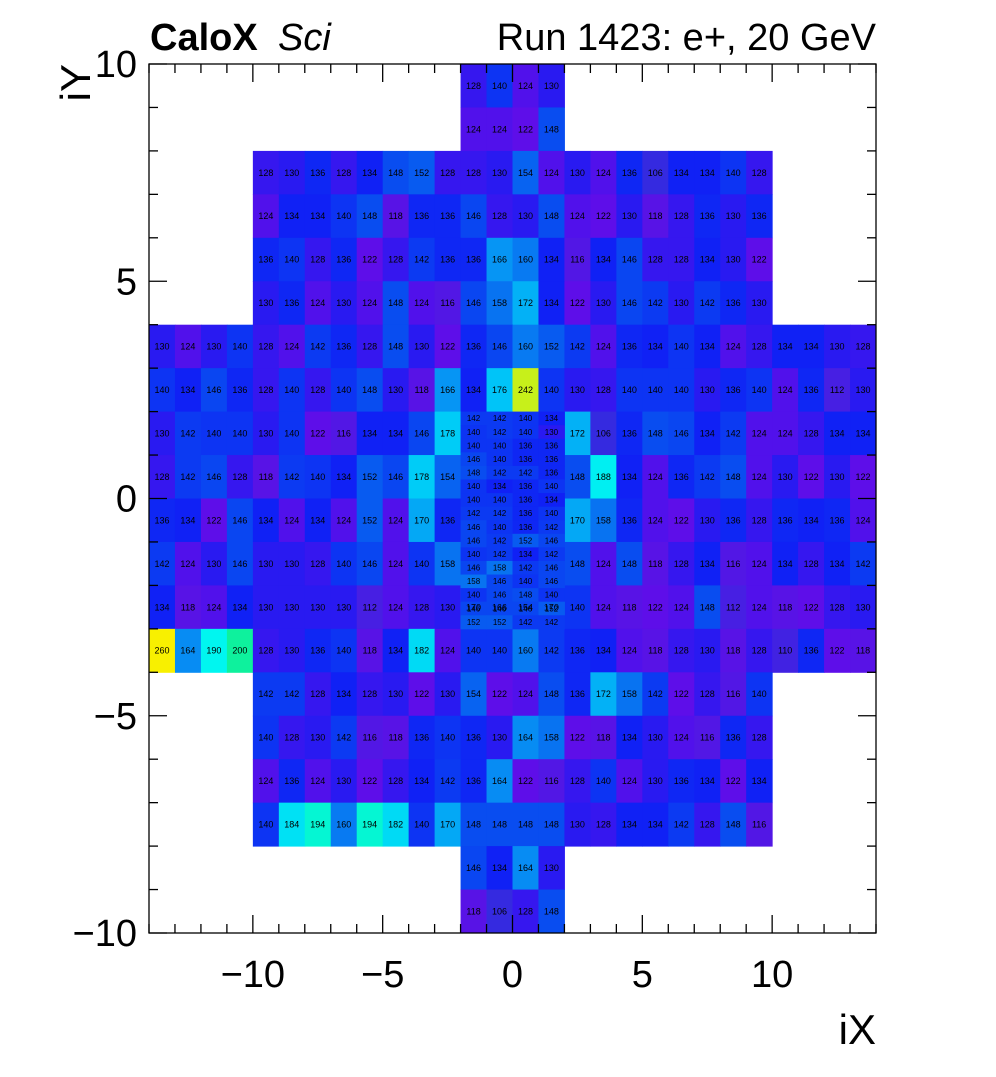  I want to click on cell-value-label: 152, so click(369, 520).